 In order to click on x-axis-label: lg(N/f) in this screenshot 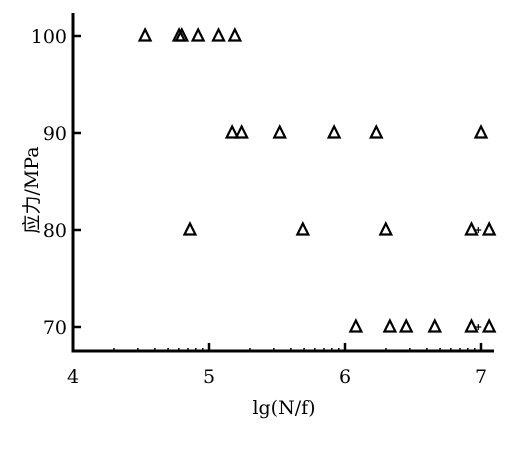, I will do `click(283, 408)`.